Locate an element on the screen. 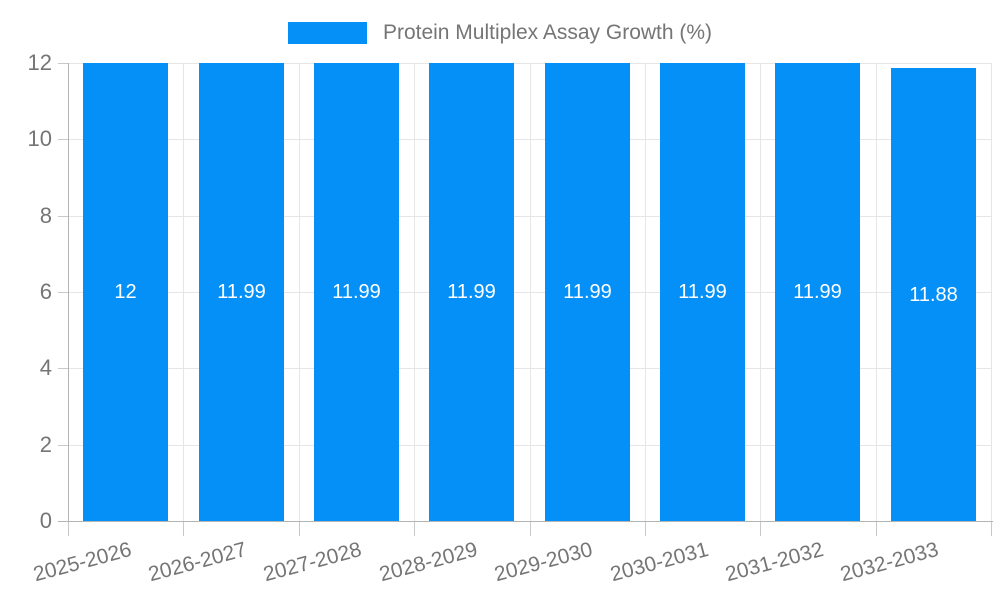  y-axis-label: 2 is located at coordinates (45, 444).